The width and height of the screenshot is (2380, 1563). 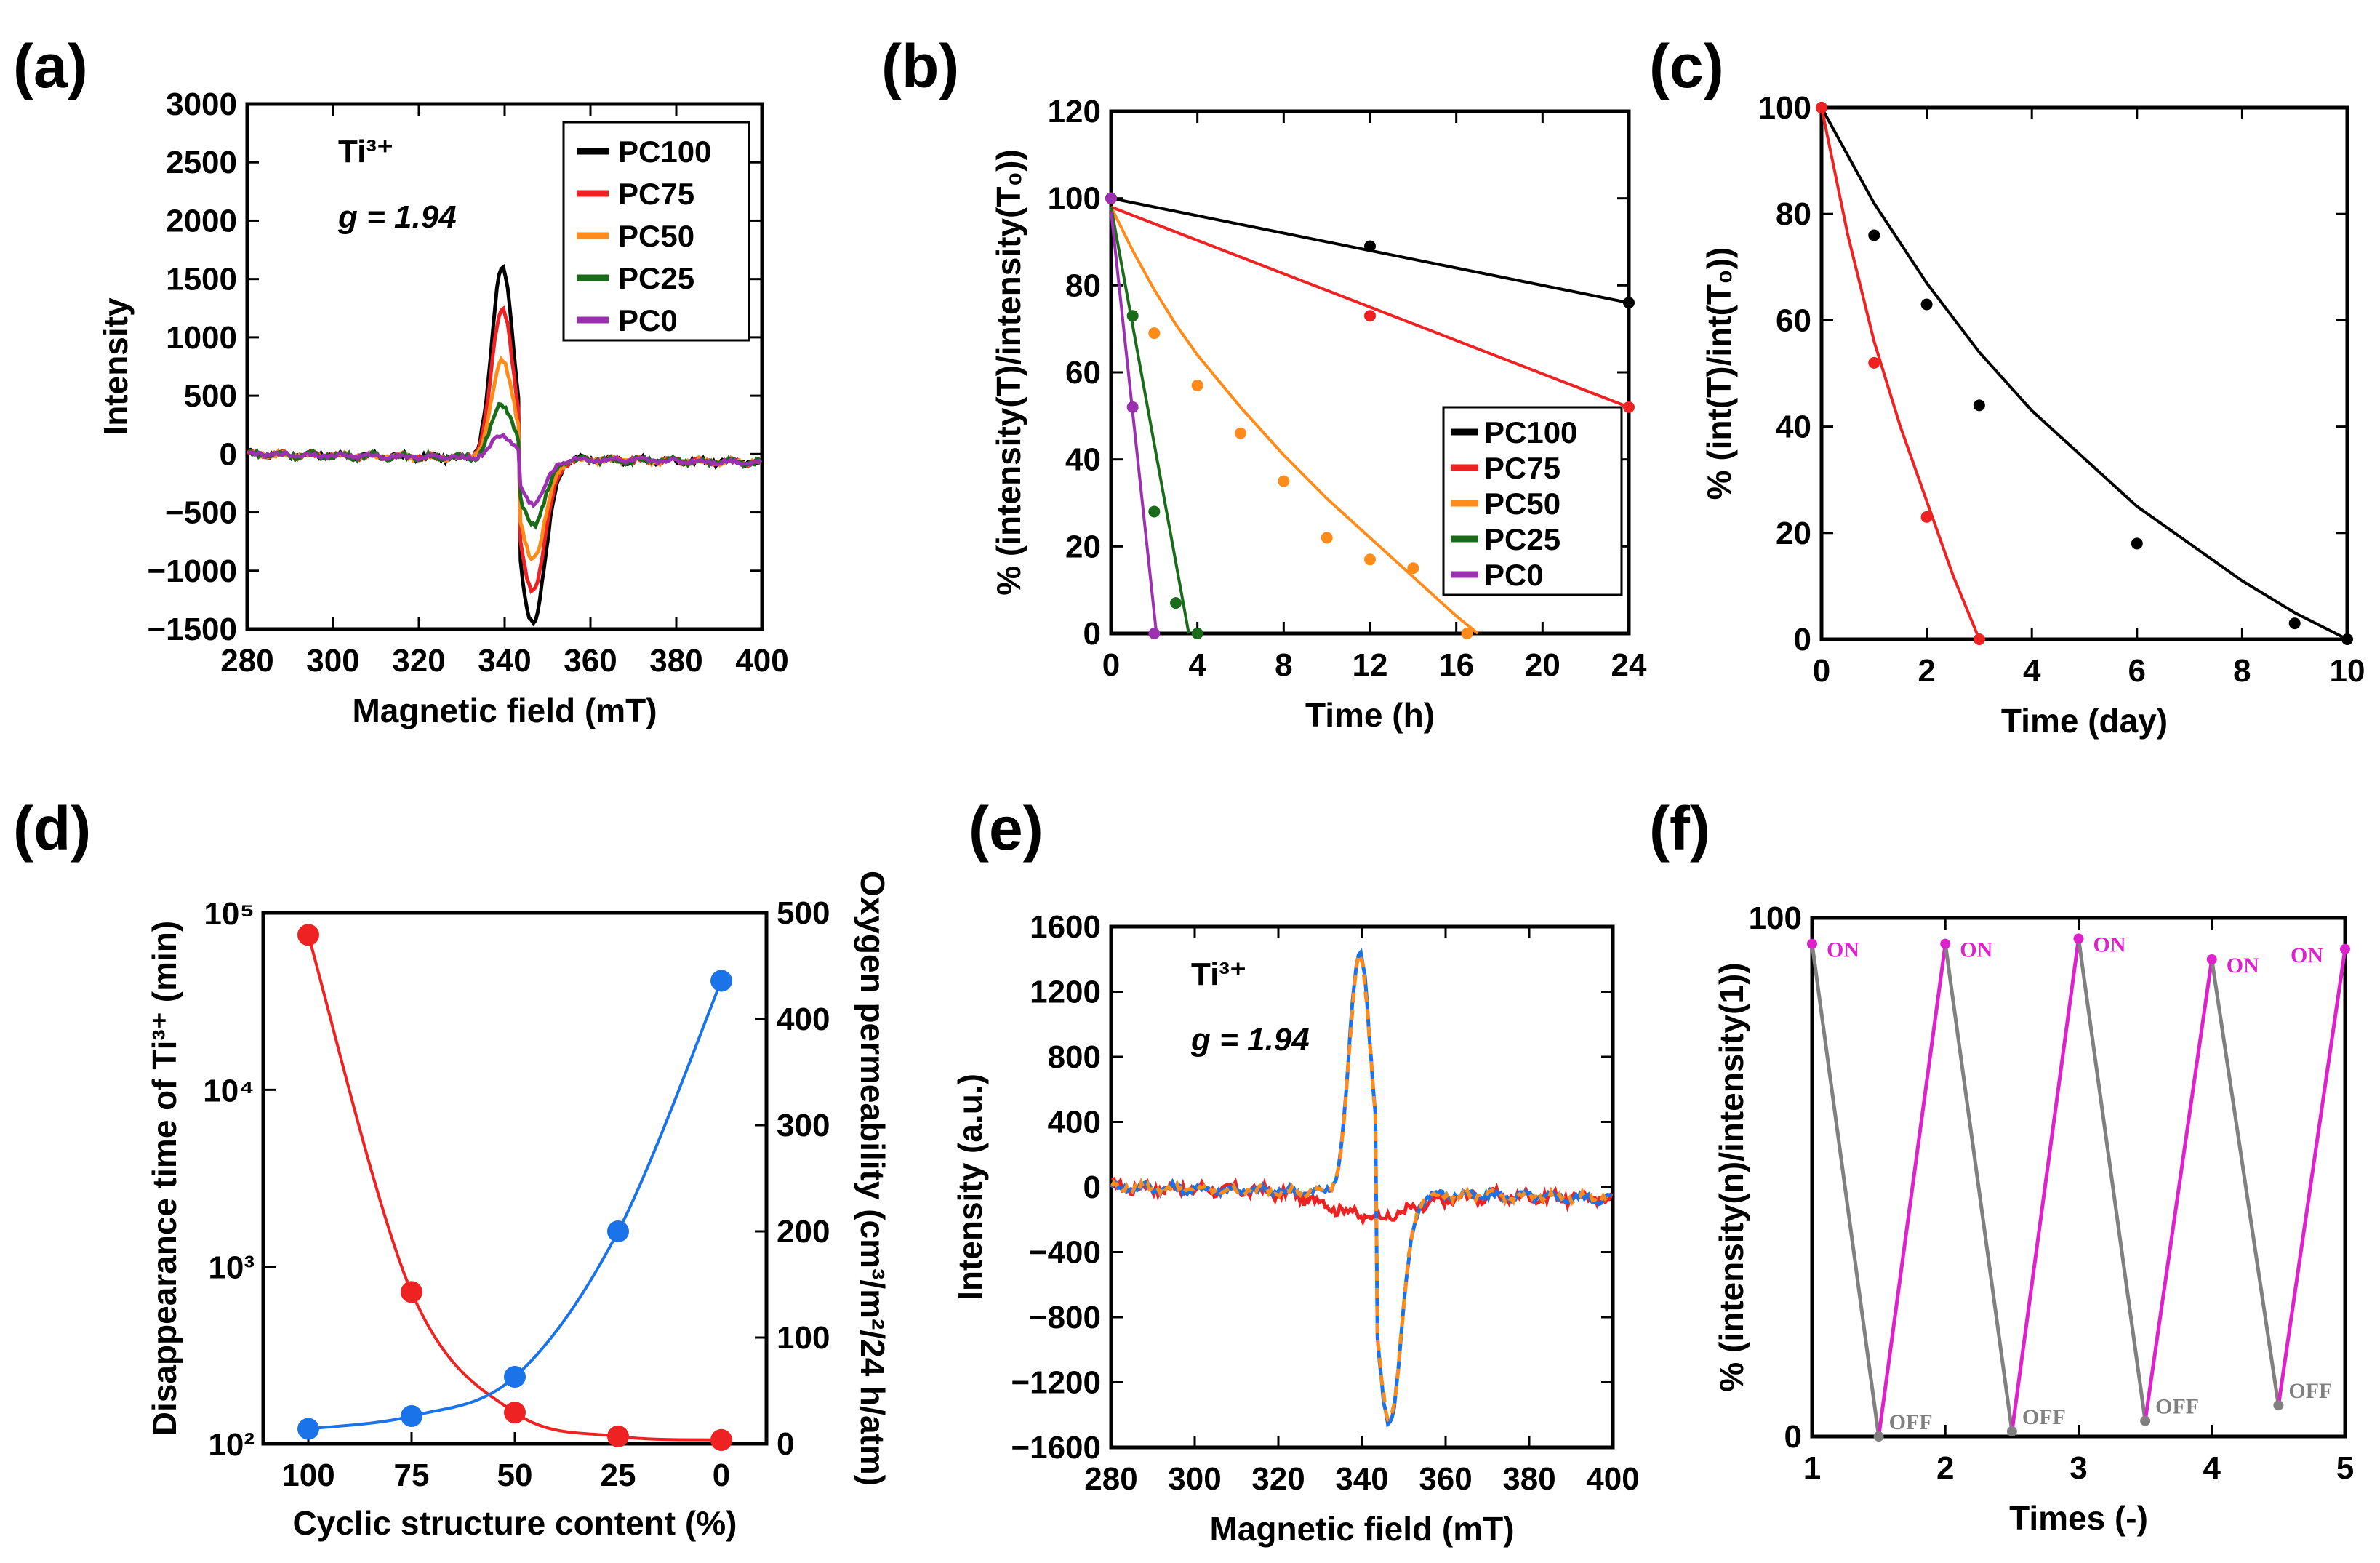 What do you see at coordinates (2345, 1468) in the screenshot?
I see `x-tick-label: 5` at bounding box center [2345, 1468].